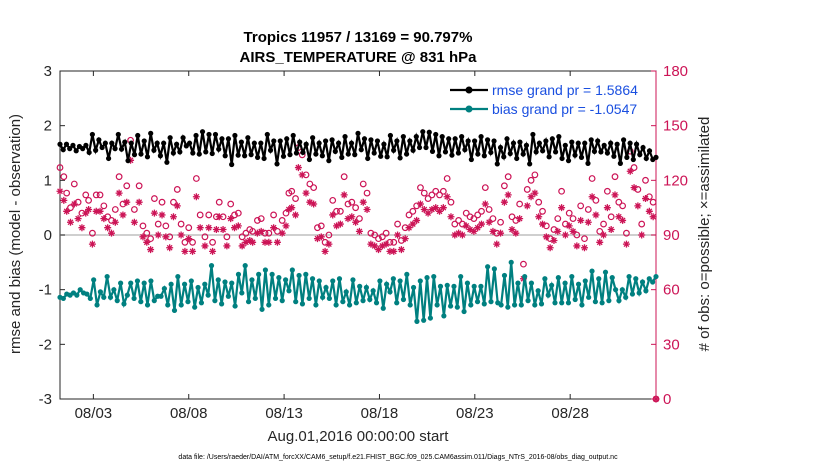 Image resolution: width=830 pixels, height=470 pixels. What do you see at coordinates (675, 71) in the screenshot?
I see `y-right-tick-label: 180` at bounding box center [675, 71].